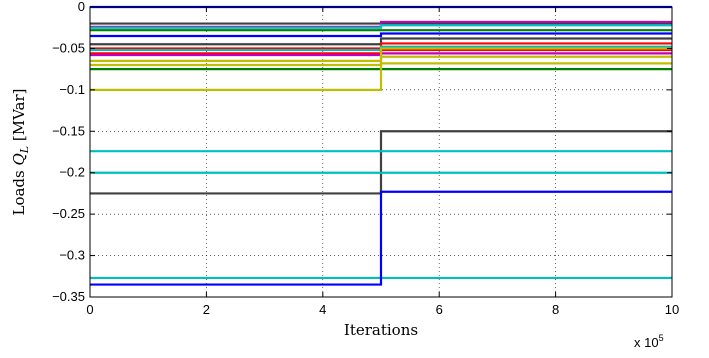  Describe the element at coordinates (19, 191) in the screenshot. I see `y-label-prefix: Loads` at that location.